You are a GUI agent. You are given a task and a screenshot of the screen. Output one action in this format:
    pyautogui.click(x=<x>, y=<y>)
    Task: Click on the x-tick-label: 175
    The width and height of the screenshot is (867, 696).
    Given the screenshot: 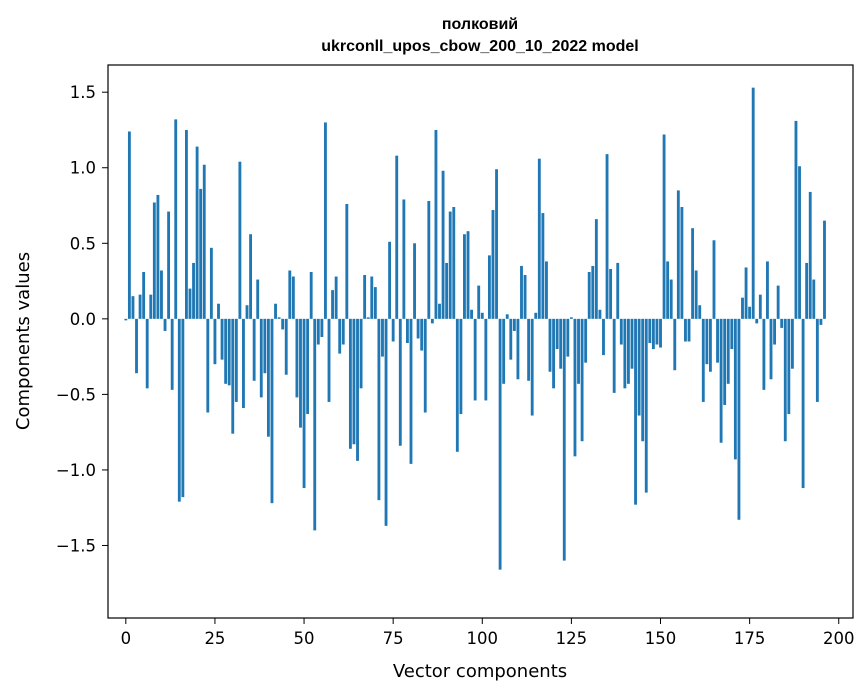 What is the action you would take?
    pyautogui.click(x=750, y=638)
    